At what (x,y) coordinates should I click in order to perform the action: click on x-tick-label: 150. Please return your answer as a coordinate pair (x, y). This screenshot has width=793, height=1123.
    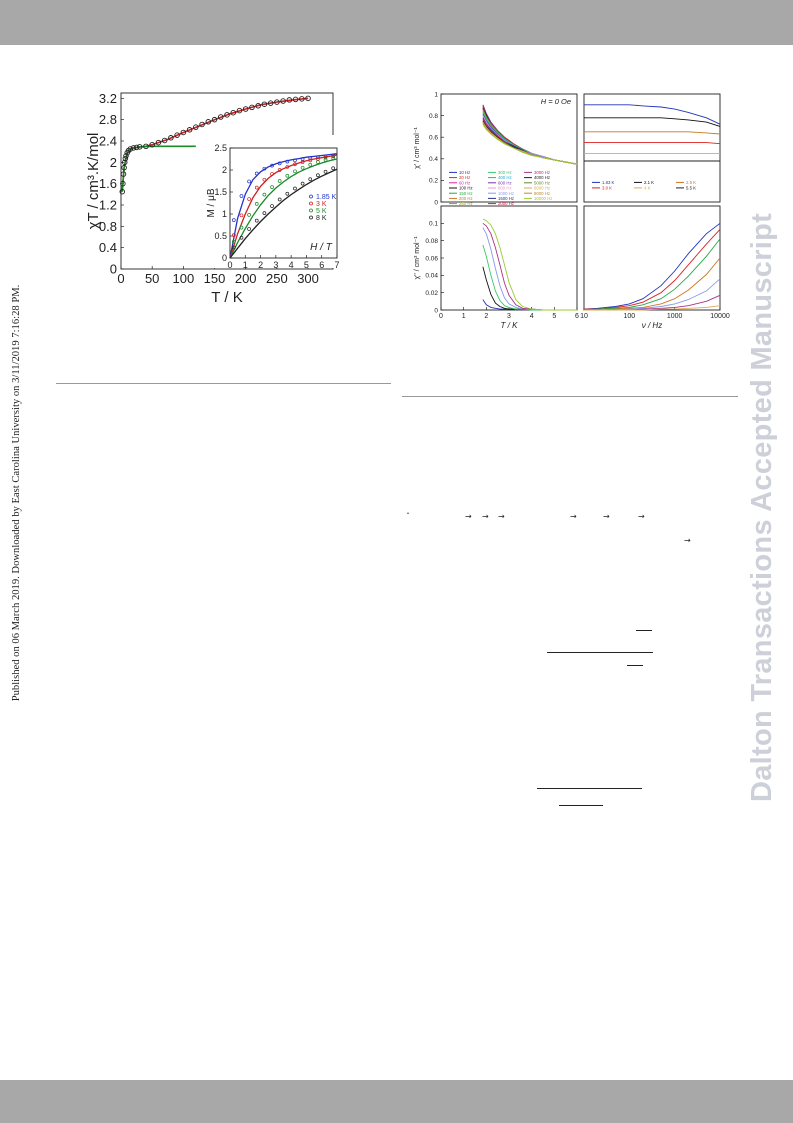
    Looking at the image, I should click on (215, 278).